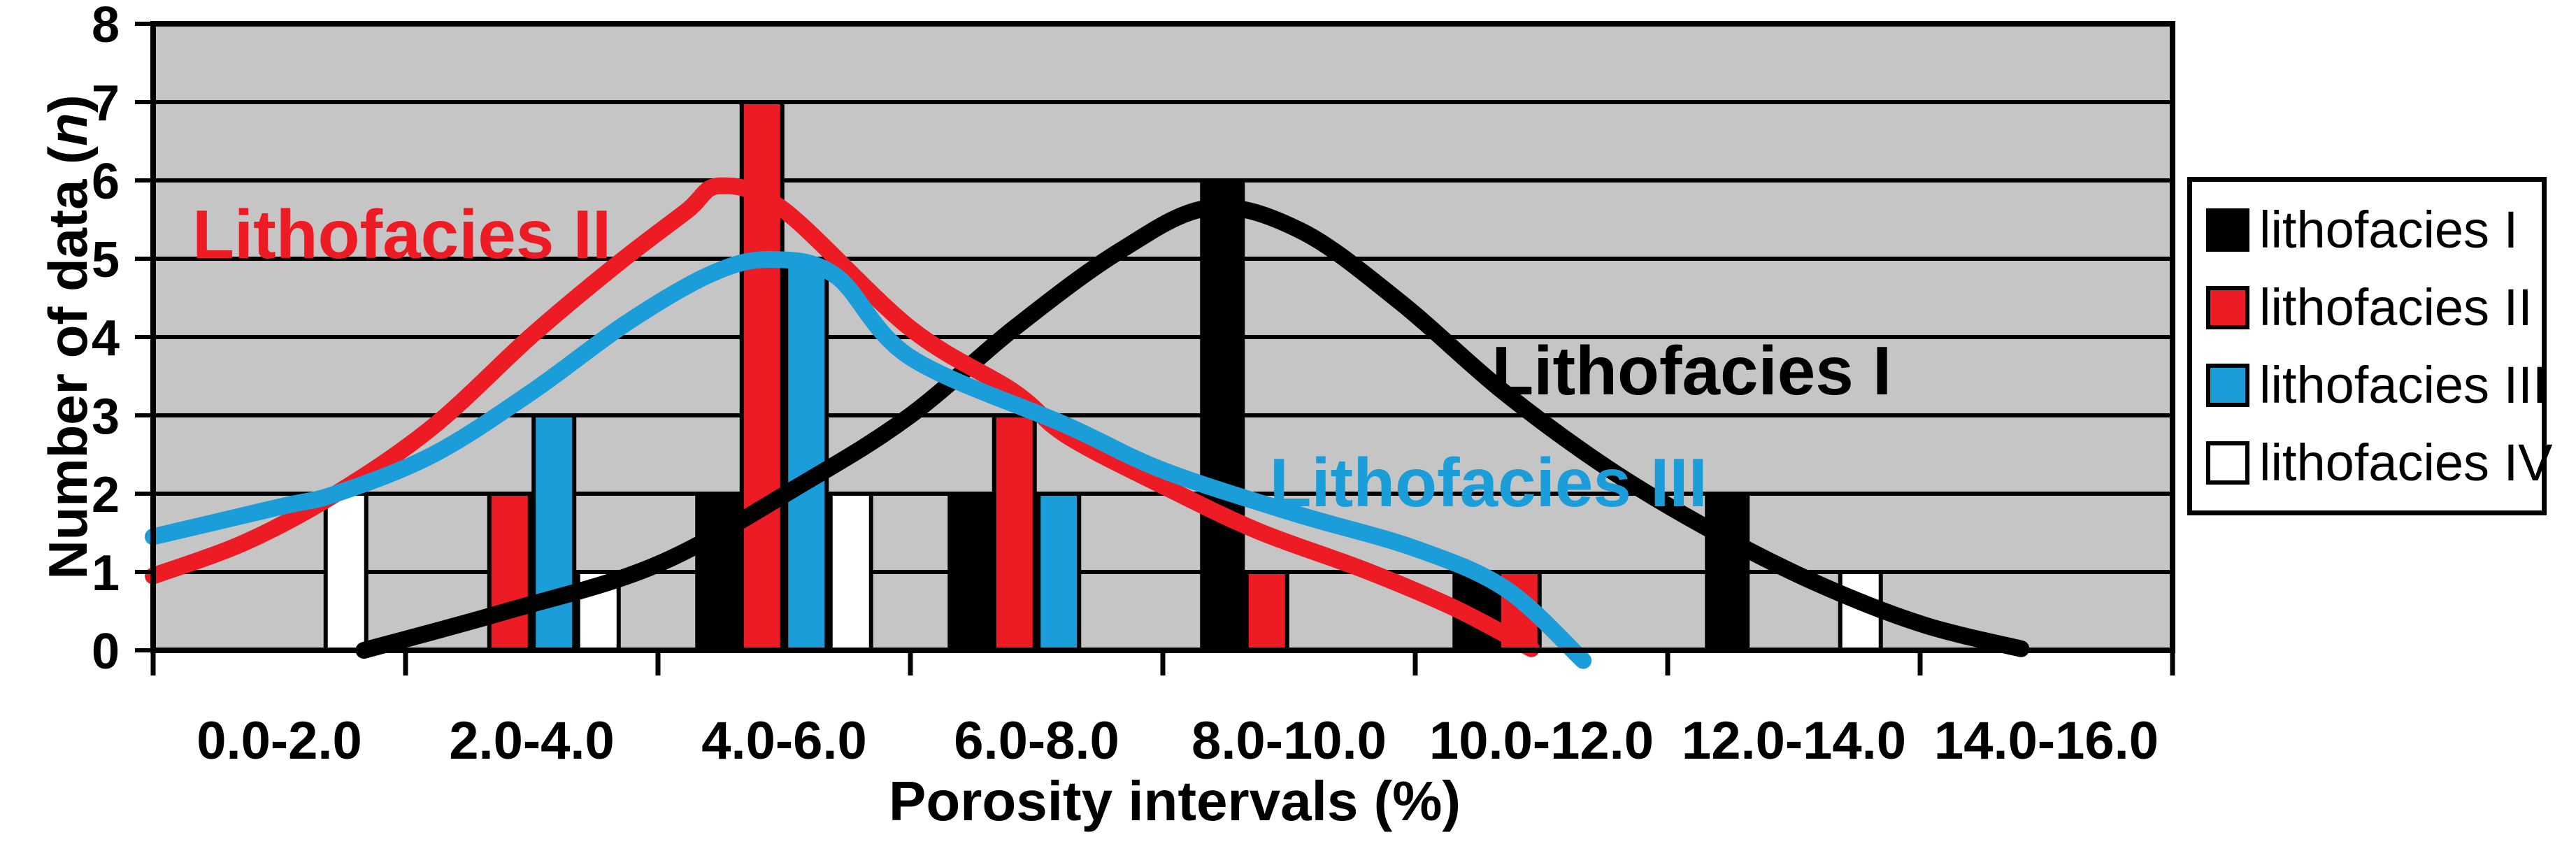 The width and height of the screenshot is (2576, 858). Describe the element at coordinates (509, 572) in the screenshot. I see `bar-lithofacies-II-2.0-4.0` at that location.